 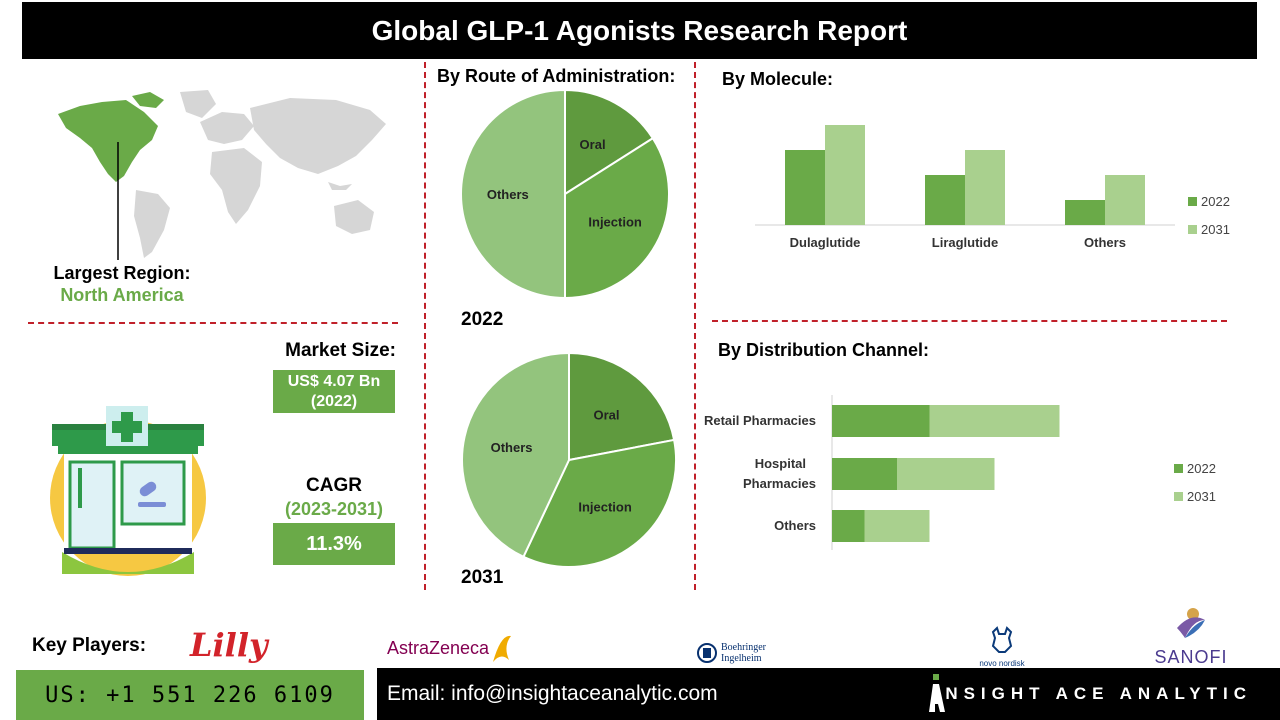 I want to click on distribution-bar-2031-retail-pharmacies, so click(x=994, y=421).